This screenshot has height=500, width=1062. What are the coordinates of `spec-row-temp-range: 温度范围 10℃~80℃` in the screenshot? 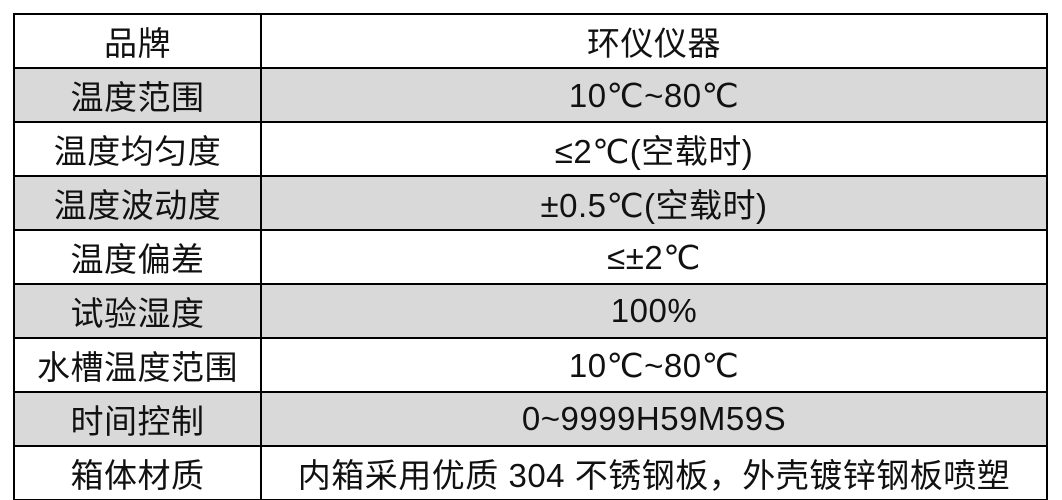 It's located at (530, 95).